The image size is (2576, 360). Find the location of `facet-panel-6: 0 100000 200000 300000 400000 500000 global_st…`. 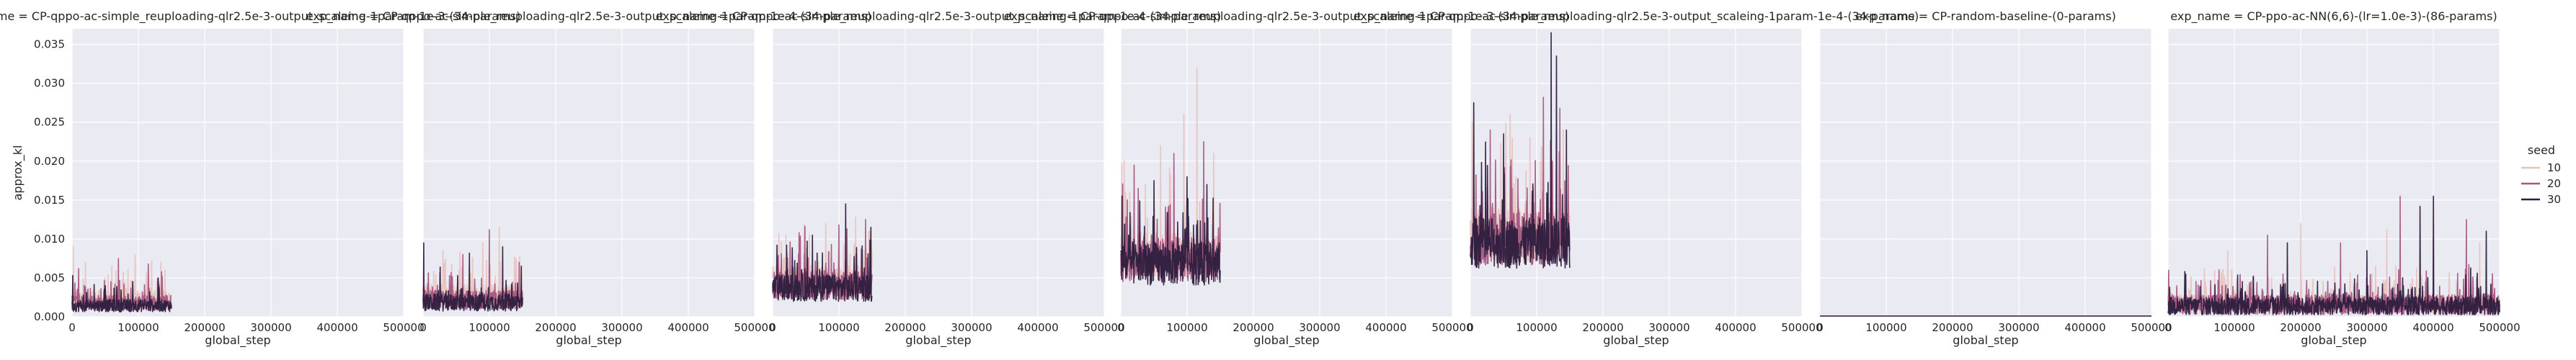

facet-panel-6: 0 100000 200000 300000 400000 500000 global_st… is located at coordinates (1994, 178).